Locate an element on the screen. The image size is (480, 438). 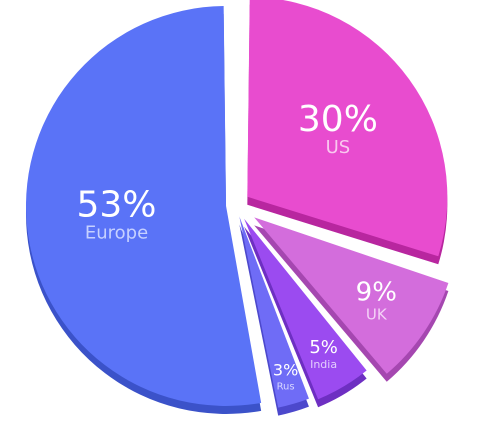
slice-india is located at coordinates (305, 309).